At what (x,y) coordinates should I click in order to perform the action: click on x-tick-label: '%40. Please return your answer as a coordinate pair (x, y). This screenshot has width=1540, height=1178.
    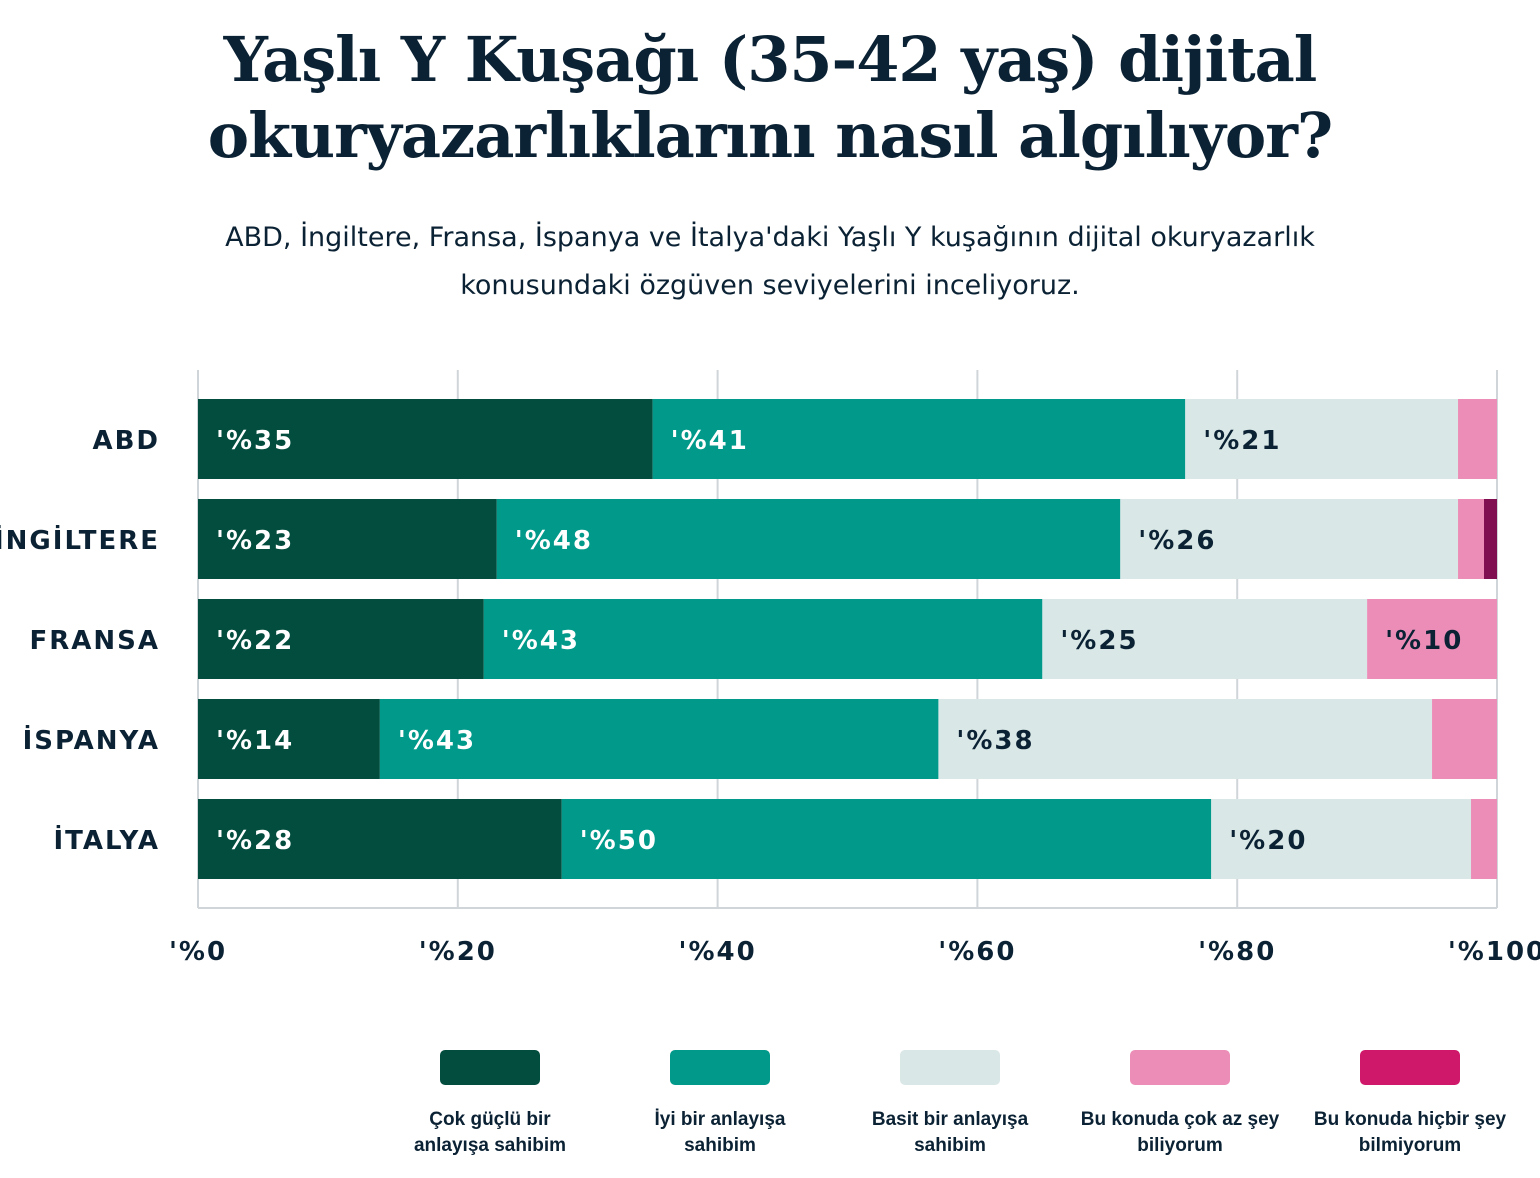
    Looking at the image, I should click on (717, 952).